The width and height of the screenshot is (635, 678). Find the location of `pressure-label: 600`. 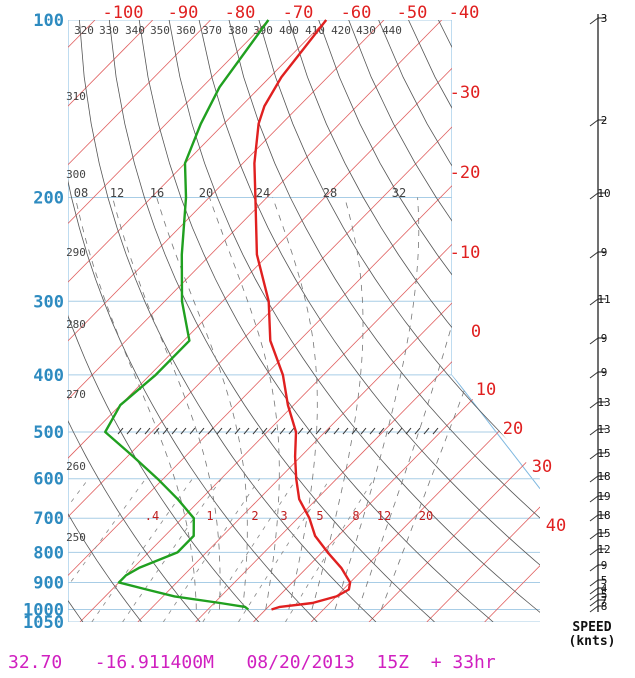

pressure-label: 600 is located at coordinates (48, 480).